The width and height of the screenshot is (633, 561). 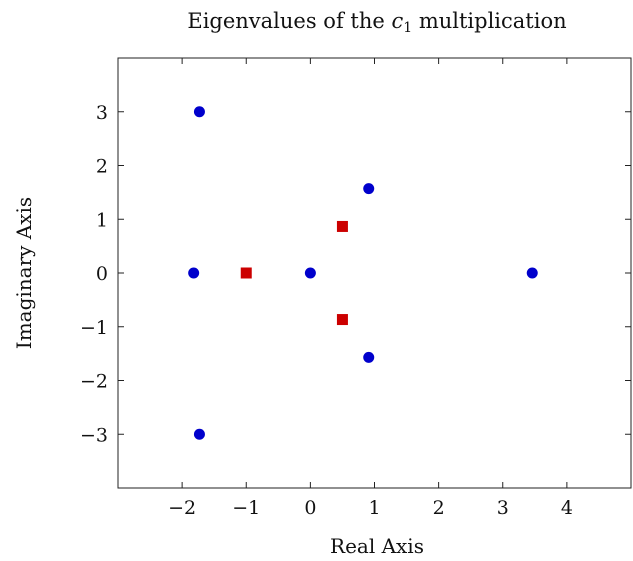 I want to click on x-tick-label: 0, so click(x=310, y=508).